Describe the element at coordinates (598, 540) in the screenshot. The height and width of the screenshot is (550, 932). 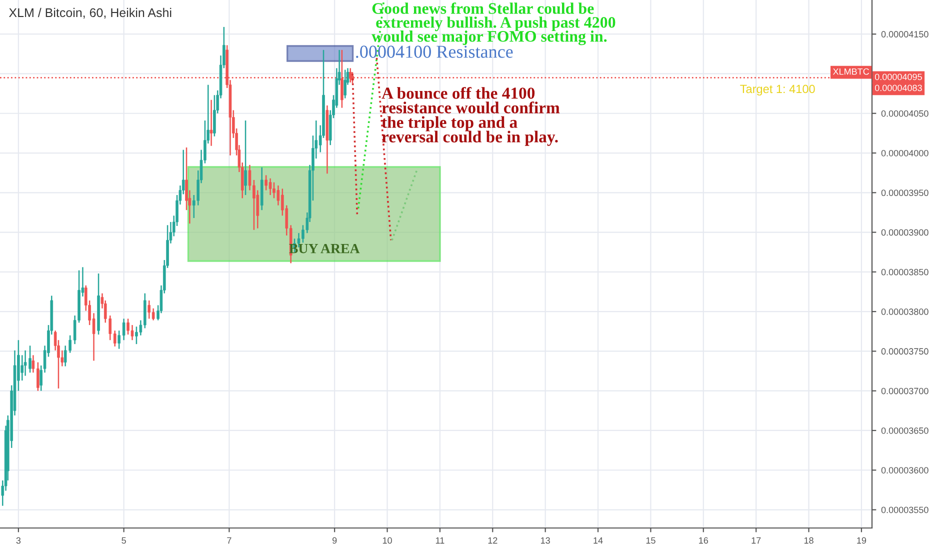
I see `x-tick-label: 14` at that location.